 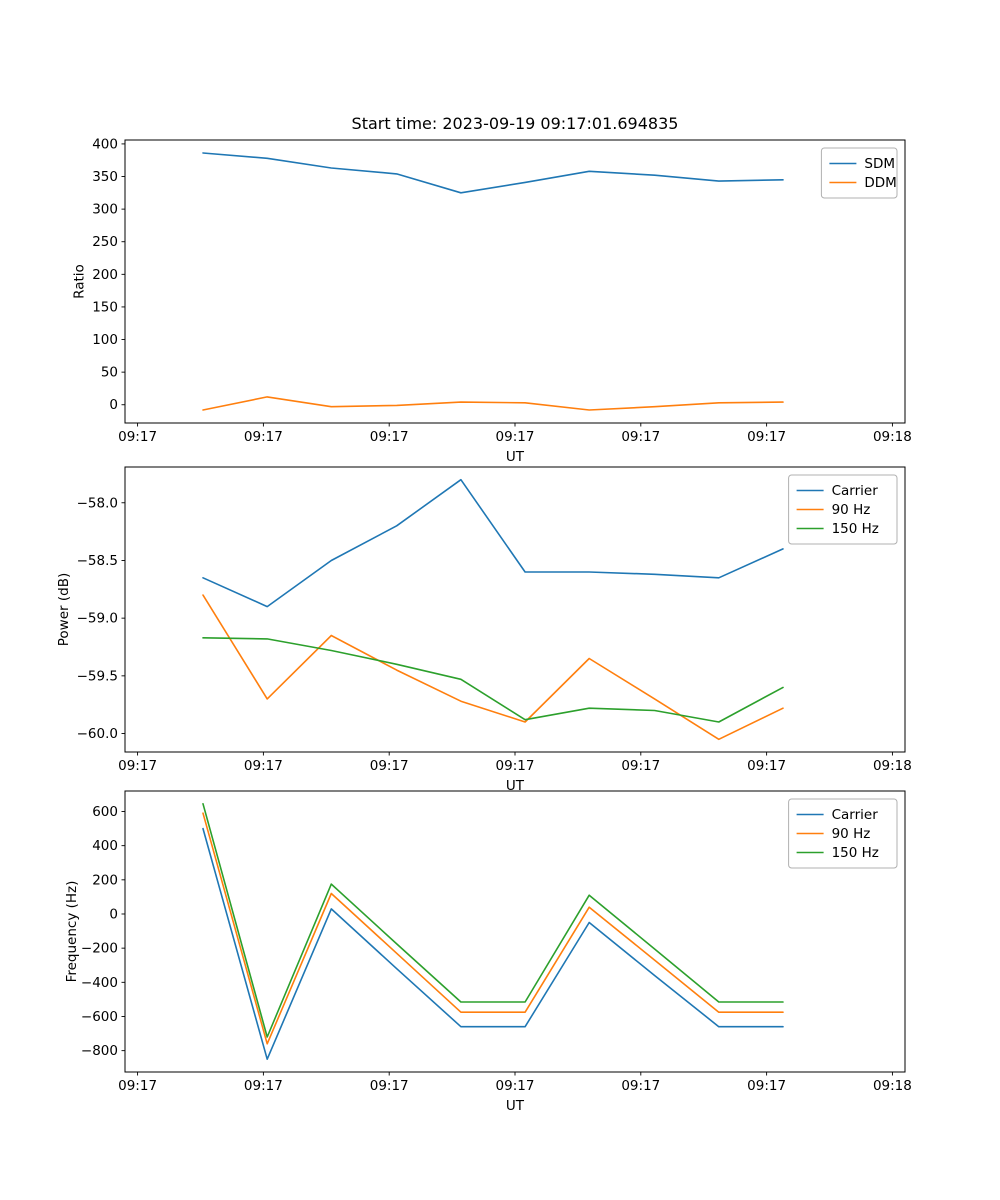 What do you see at coordinates (99, 1017) in the screenshot?
I see `y-tick-label: −600` at bounding box center [99, 1017].